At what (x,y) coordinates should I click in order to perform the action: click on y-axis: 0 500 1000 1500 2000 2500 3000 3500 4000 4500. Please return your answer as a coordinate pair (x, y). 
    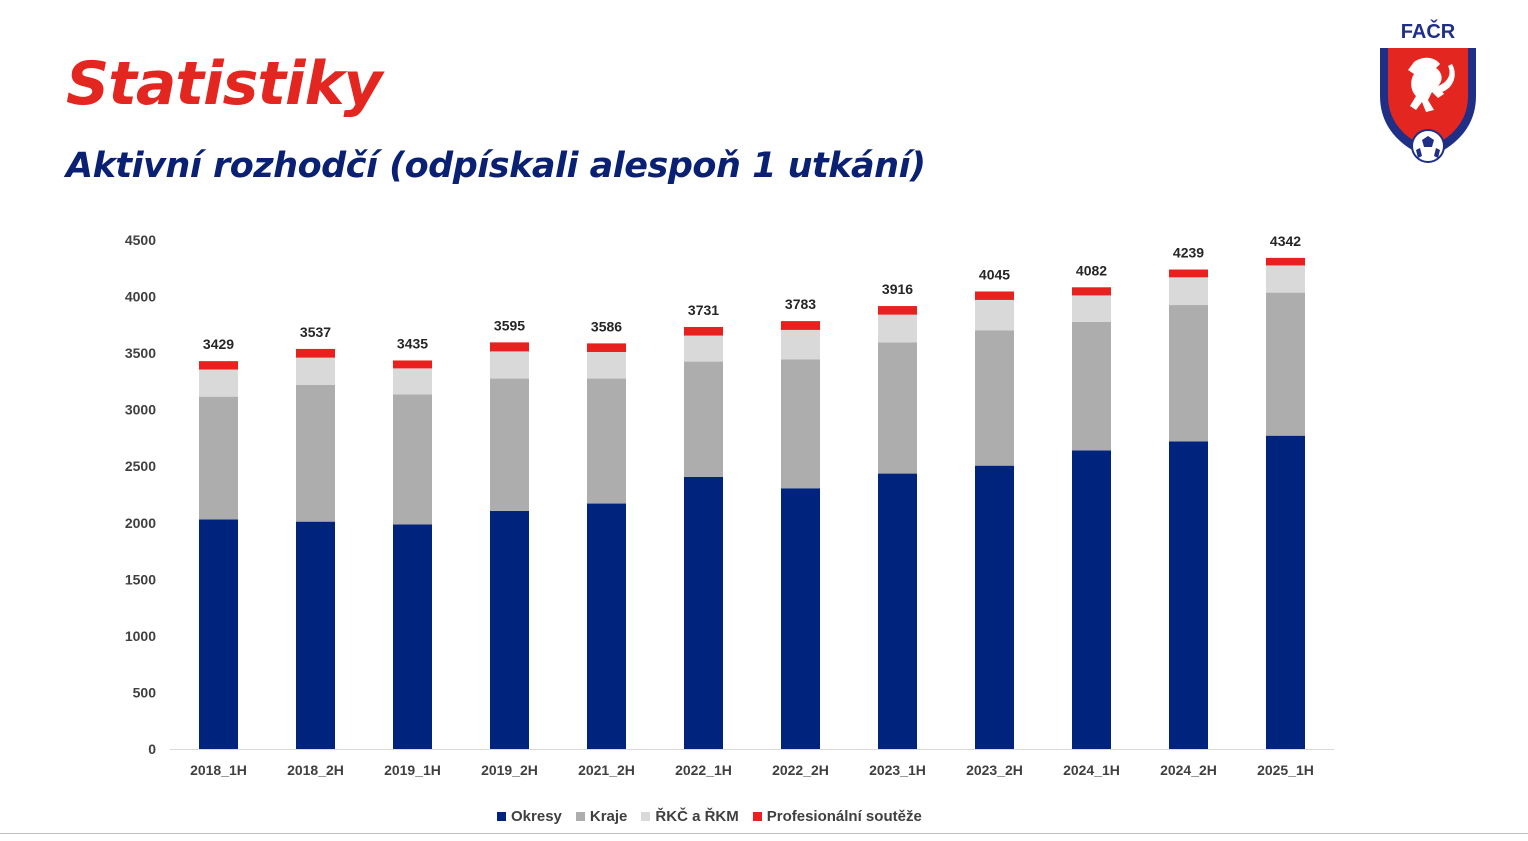
    Looking at the image, I should click on (140, 494).